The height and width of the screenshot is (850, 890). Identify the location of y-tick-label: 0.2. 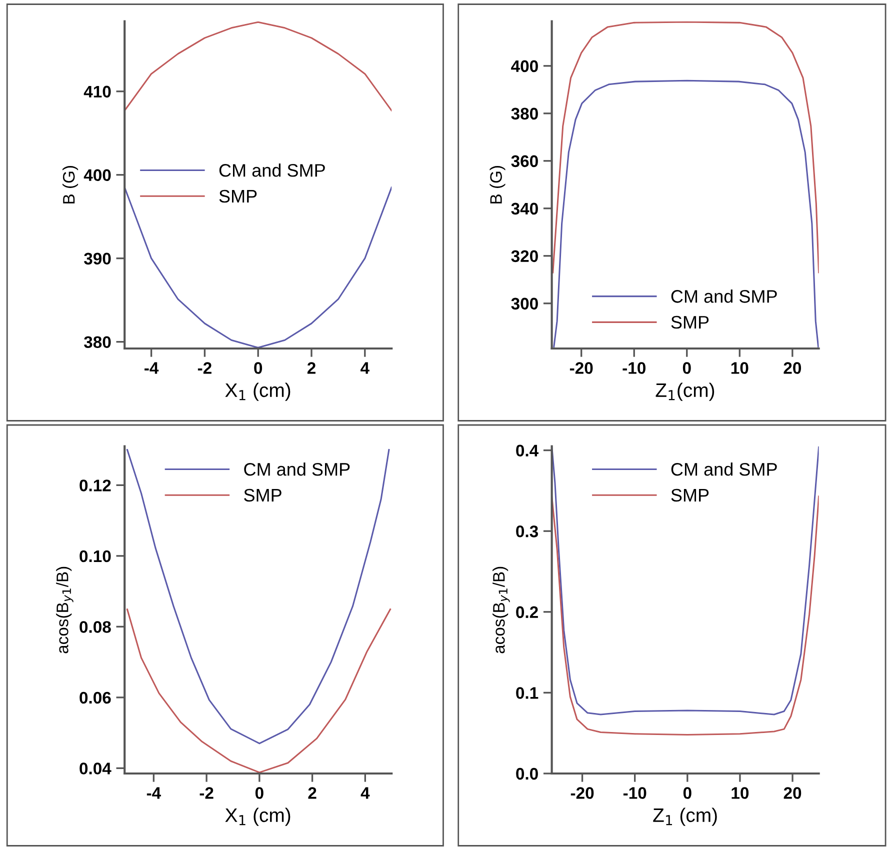
(527, 612).